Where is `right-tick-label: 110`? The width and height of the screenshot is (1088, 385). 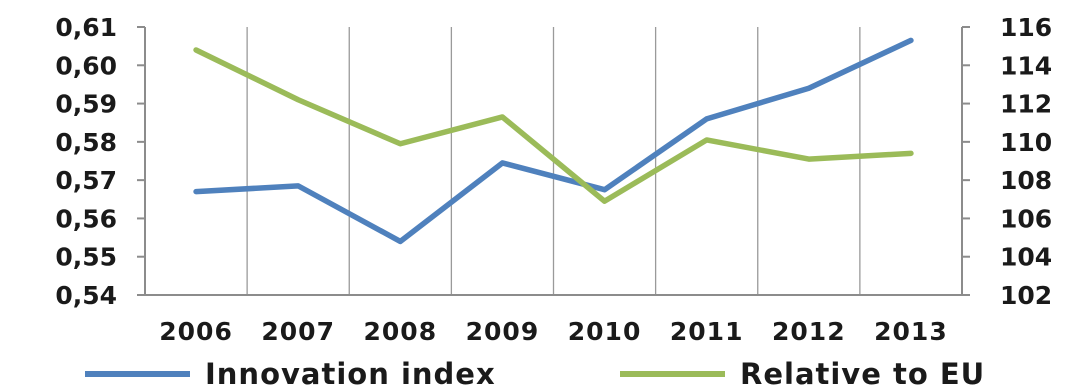 right-tick-label: 110 is located at coordinates (1026, 142).